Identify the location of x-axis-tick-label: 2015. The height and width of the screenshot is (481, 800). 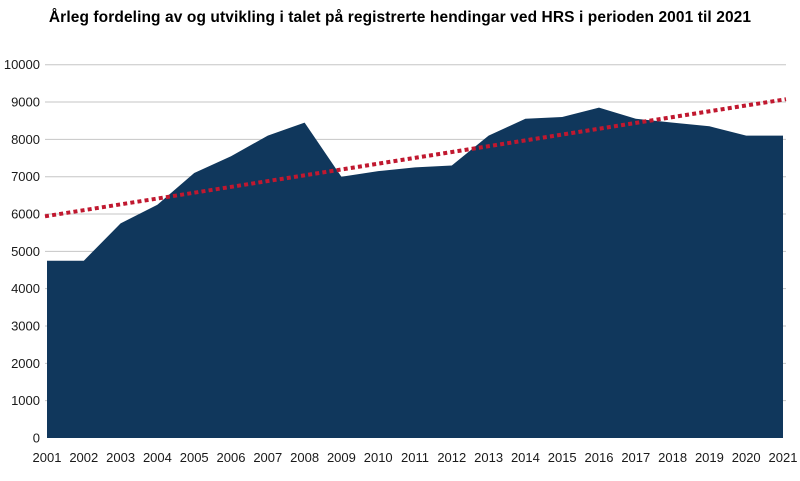
(562, 457).